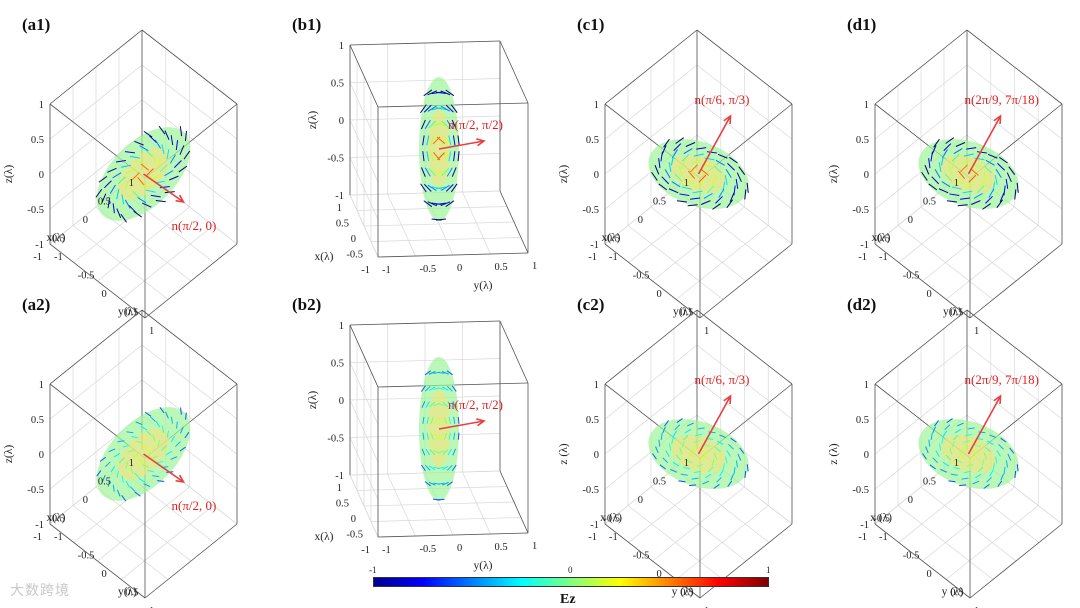  What do you see at coordinates (307, 24) in the screenshot?
I see `panel-label: (b1)` at bounding box center [307, 24].